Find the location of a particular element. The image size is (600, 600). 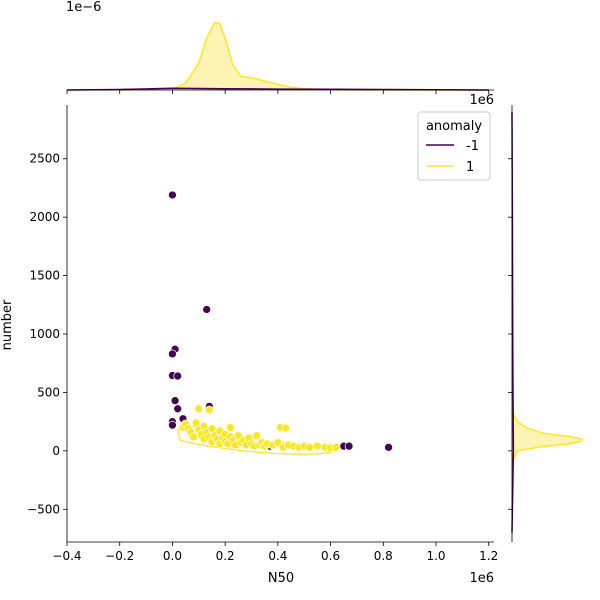

x-tick-label: 0.0 is located at coordinates (172, 556).